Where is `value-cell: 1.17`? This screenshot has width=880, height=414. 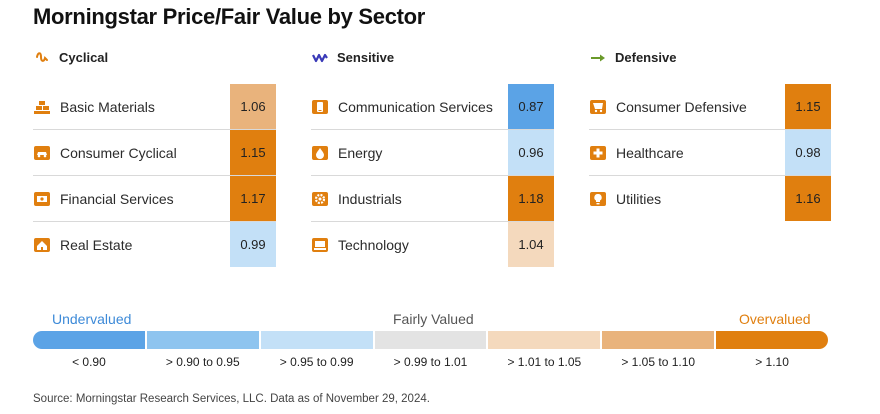
value-cell: 1.17 is located at coordinates (253, 198).